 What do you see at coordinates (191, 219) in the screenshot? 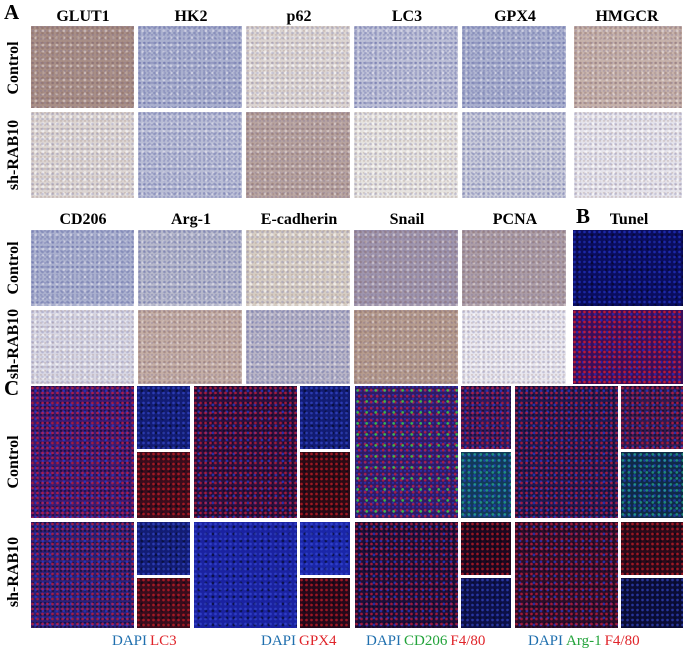
I see `marker-label-arg-1: Arg-1` at bounding box center [191, 219].